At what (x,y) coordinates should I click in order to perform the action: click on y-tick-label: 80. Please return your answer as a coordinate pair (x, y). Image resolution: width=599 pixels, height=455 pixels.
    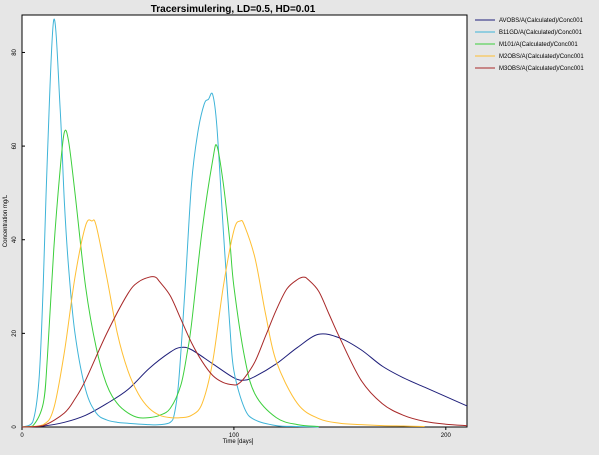
    Looking at the image, I should click on (15, 51).